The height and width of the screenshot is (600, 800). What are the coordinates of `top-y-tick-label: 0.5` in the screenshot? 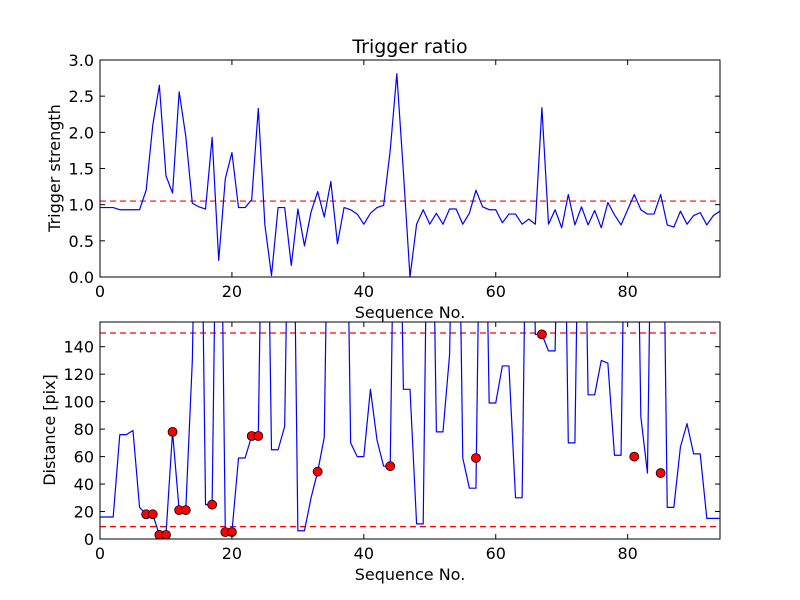 It's located at (81, 241).